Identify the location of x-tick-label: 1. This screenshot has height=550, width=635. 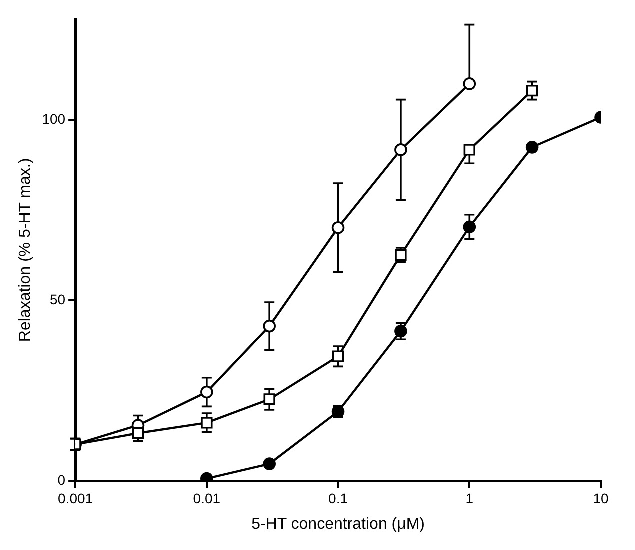
(470, 498).